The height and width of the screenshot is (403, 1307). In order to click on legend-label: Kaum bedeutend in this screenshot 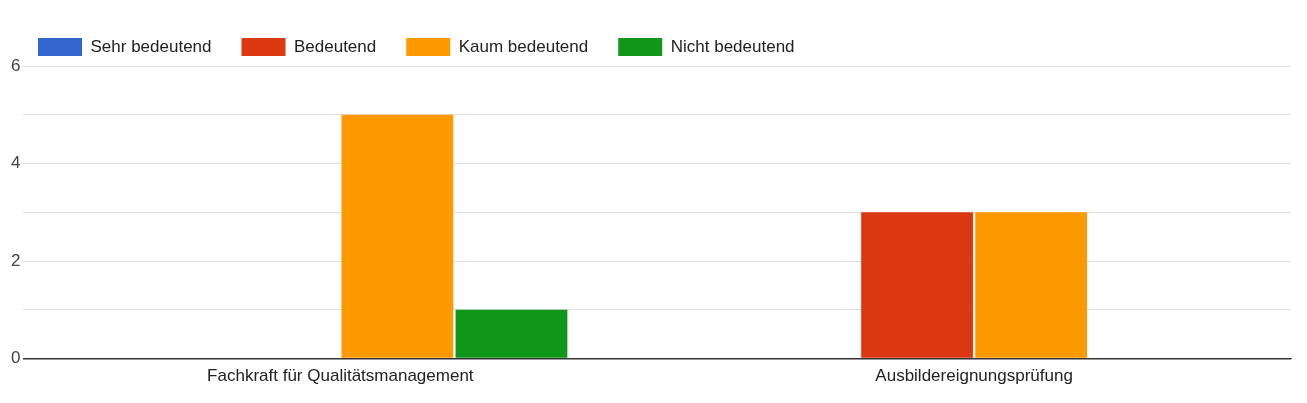, I will do `click(523, 46)`.